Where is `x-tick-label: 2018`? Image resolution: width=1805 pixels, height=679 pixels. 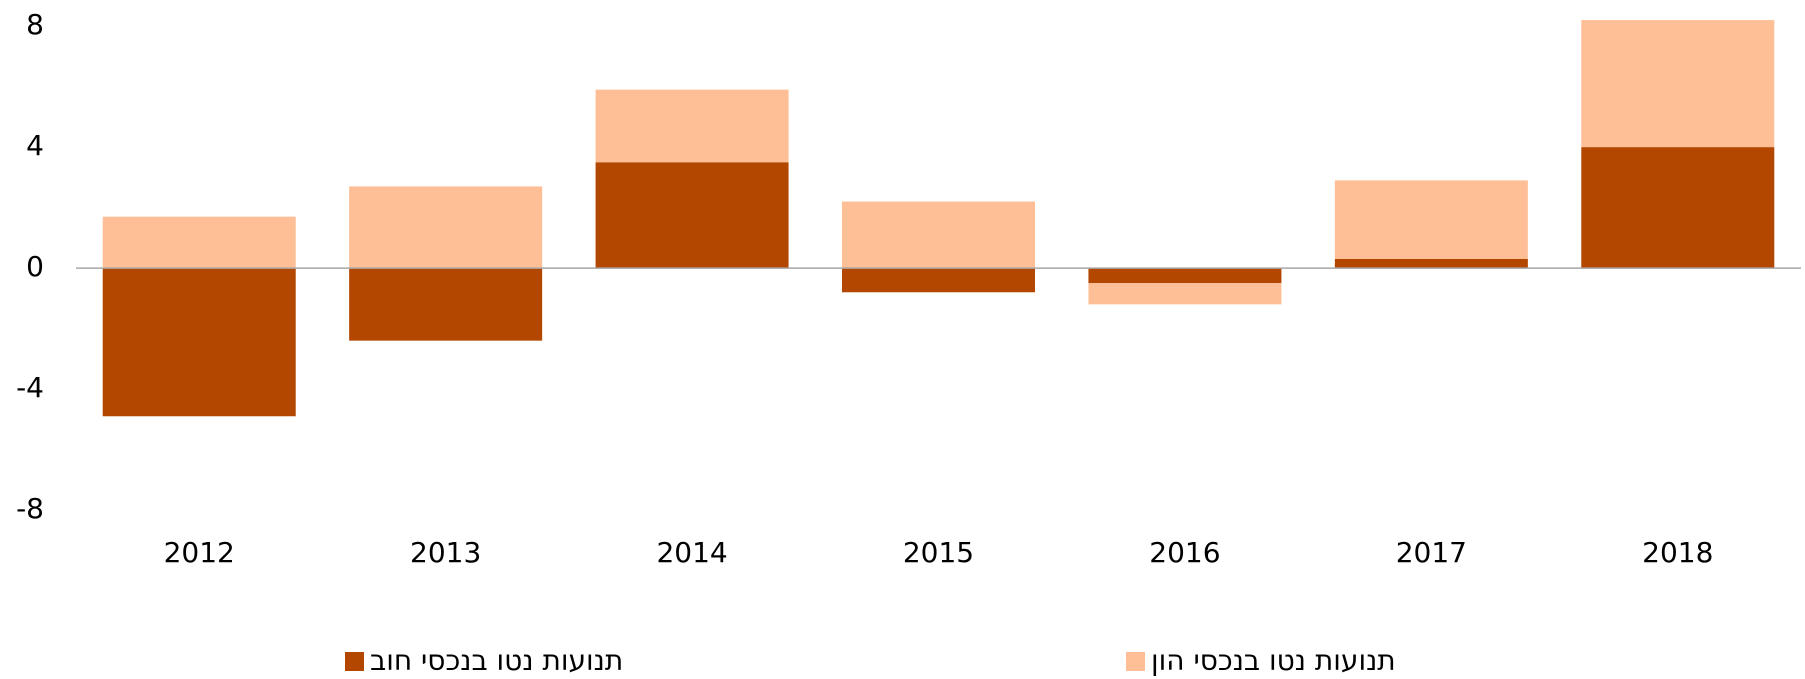
x-tick-label: 2018 is located at coordinates (1677, 552).